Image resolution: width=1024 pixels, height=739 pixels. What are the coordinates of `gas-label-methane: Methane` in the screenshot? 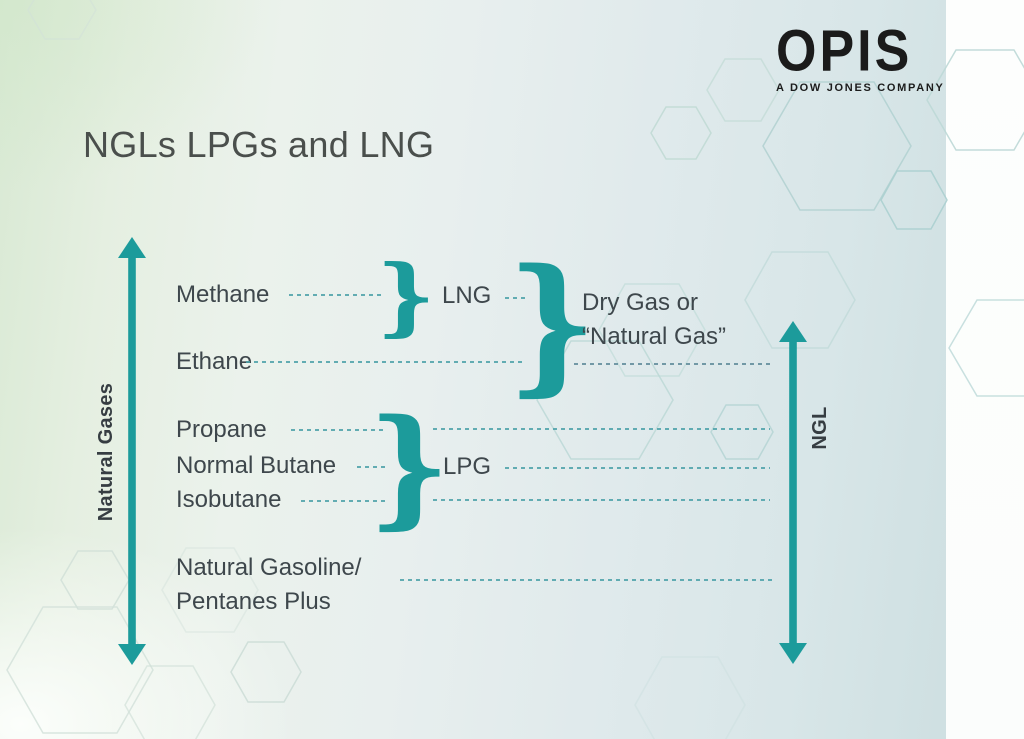 It's located at (223, 294).